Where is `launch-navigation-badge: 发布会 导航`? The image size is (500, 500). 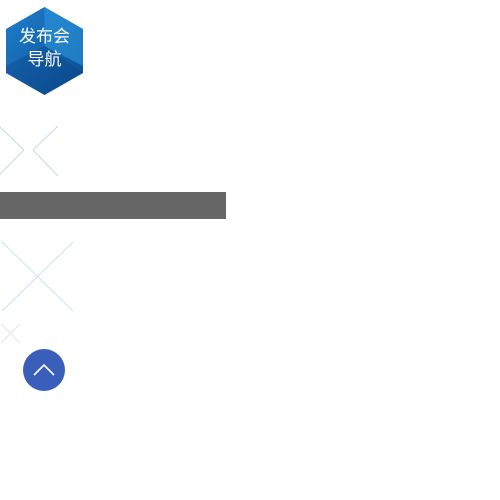
launch-navigation-badge: 发布会 导航 is located at coordinates (44, 51).